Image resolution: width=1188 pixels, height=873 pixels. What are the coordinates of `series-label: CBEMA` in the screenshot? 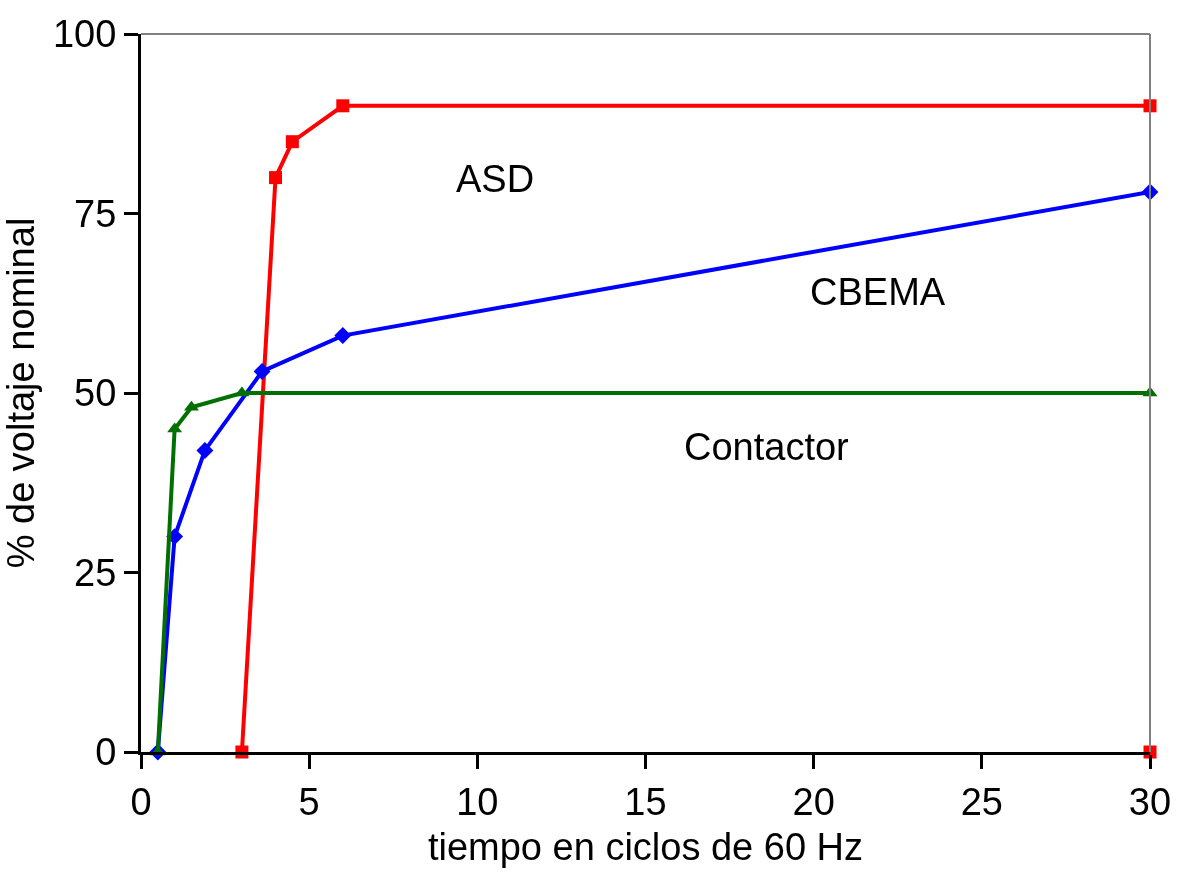 It's located at (878, 292).